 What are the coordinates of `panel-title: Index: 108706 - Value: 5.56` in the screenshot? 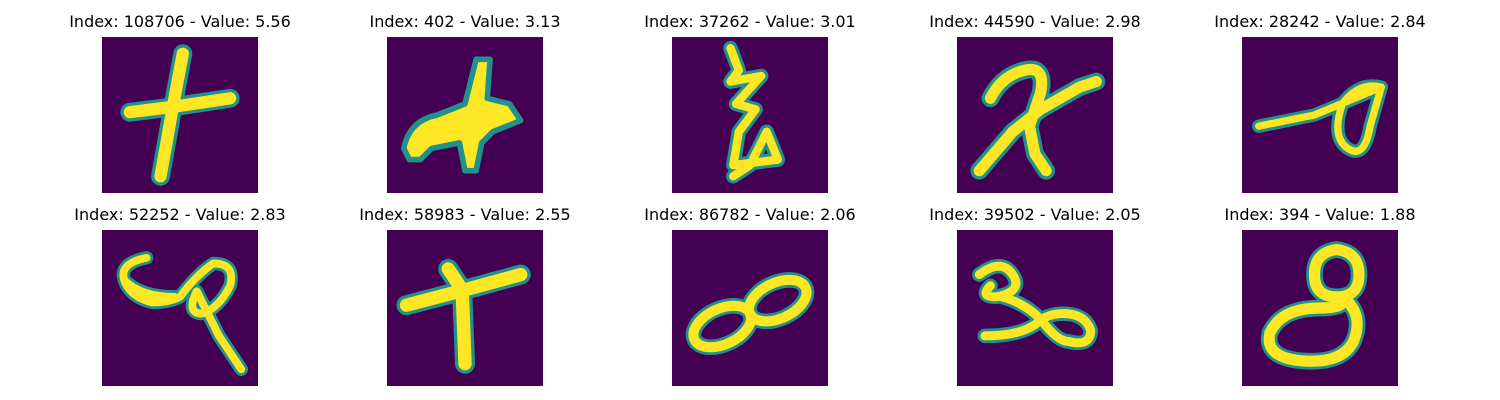 It's located at (180, 21).